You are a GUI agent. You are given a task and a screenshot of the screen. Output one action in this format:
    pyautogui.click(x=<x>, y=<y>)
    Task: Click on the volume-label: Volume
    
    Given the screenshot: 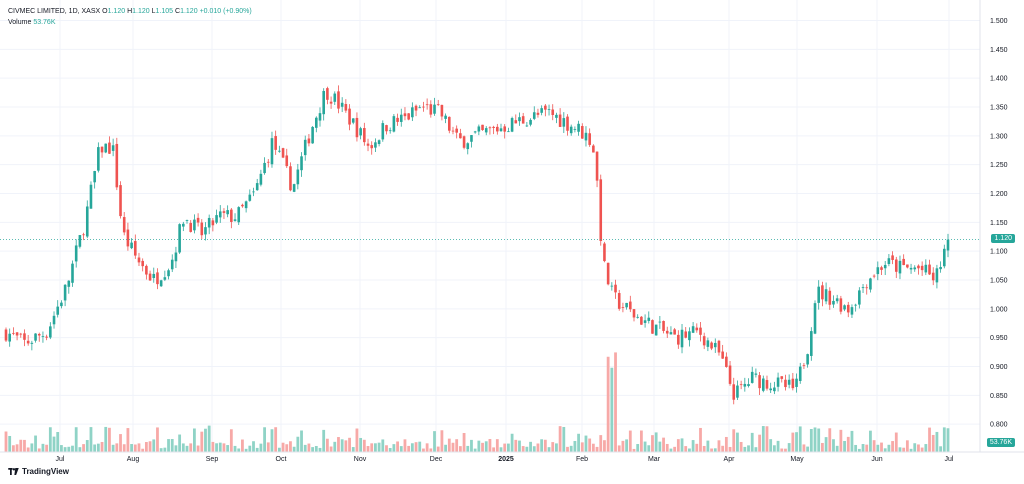 What is the action you would take?
    pyautogui.click(x=20, y=22)
    